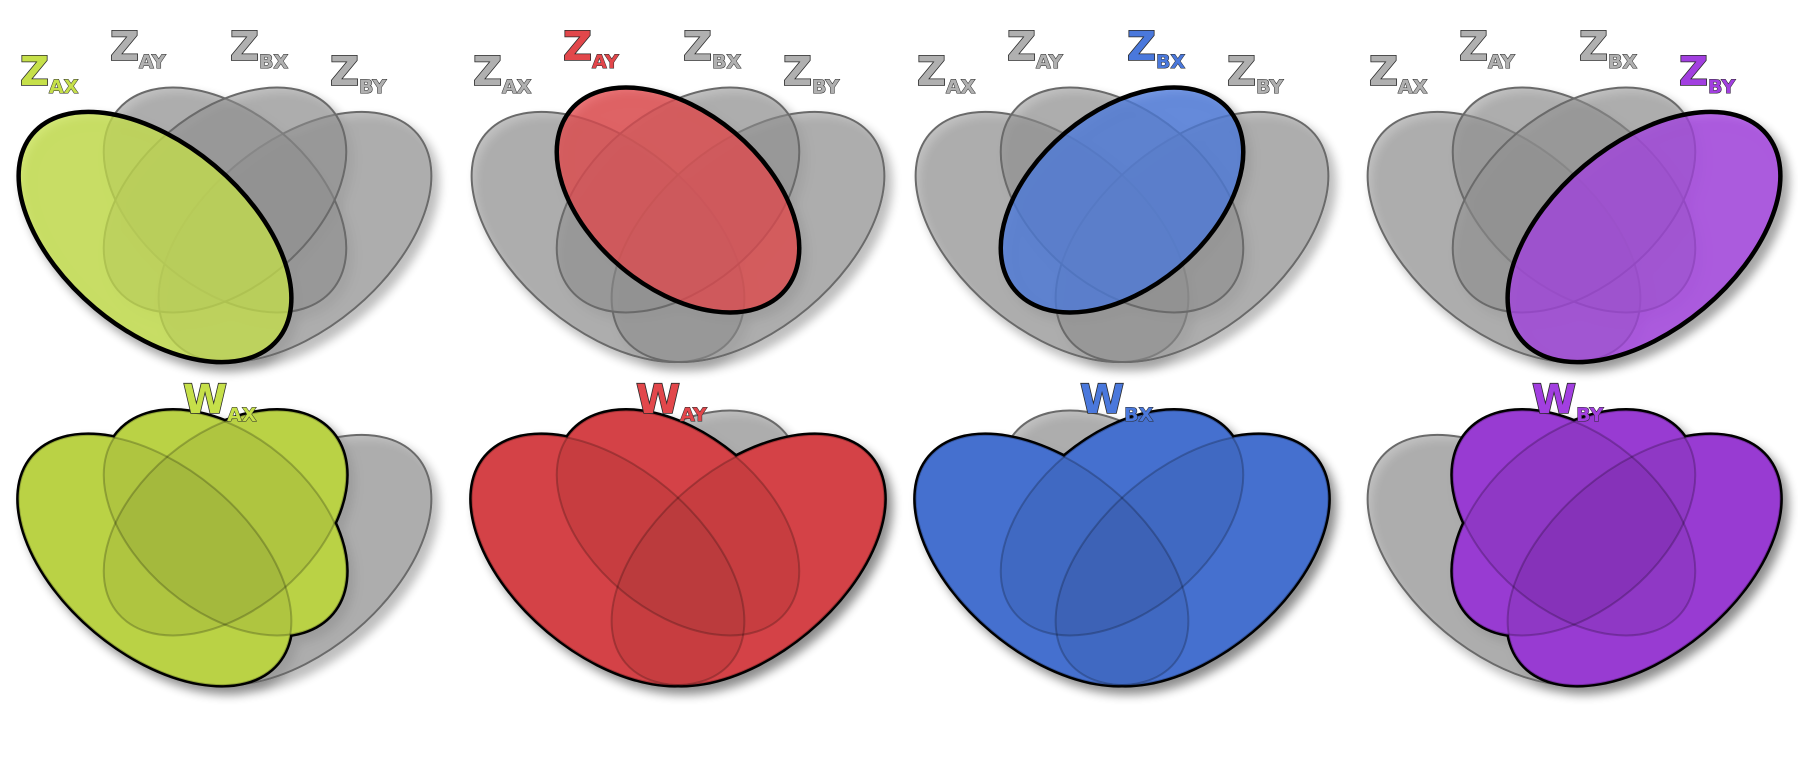 Image resolution: width=1798 pixels, height=761 pixels. Describe the element at coordinates (671, 401) in the screenshot. I see `label-w-ay: WAY` at that location.